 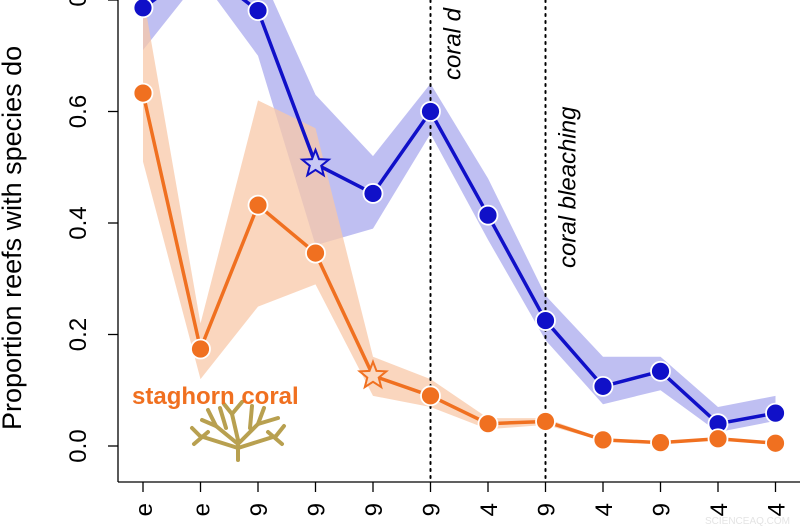 What do you see at coordinates (13, 238) in the screenshot?
I see `y-axis-title: Proportion reefs with species do` at bounding box center [13, 238].